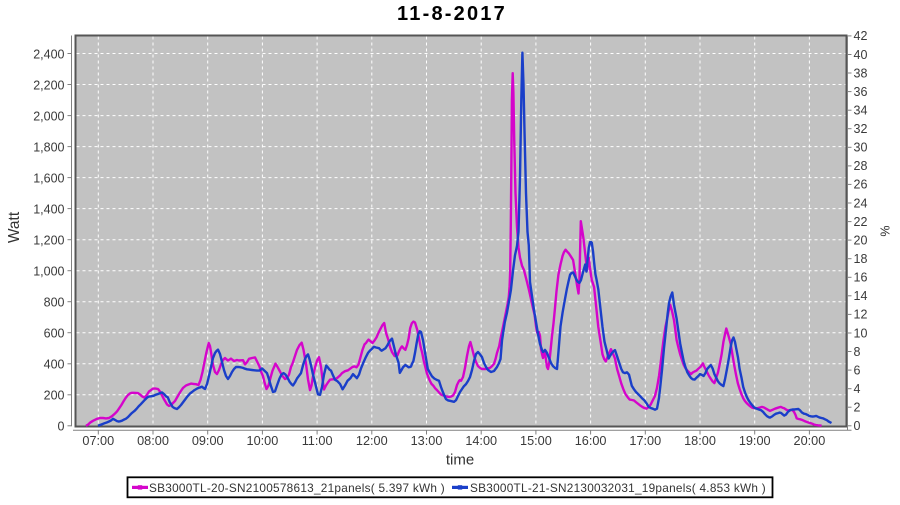  What do you see at coordinates (14, 227) in the screenshot?
I see `svg-text: Watt` at bounding box center [14, 227].